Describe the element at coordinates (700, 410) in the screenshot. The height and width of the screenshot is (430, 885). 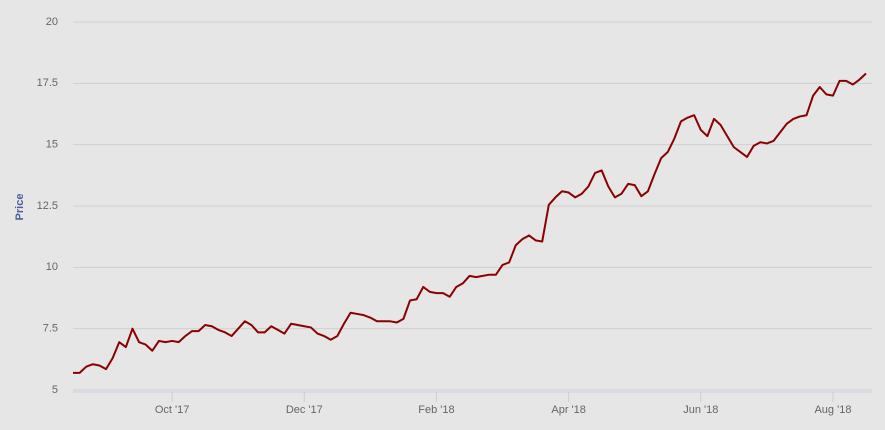
I see `x-tick-label: Jun '18` at that location.